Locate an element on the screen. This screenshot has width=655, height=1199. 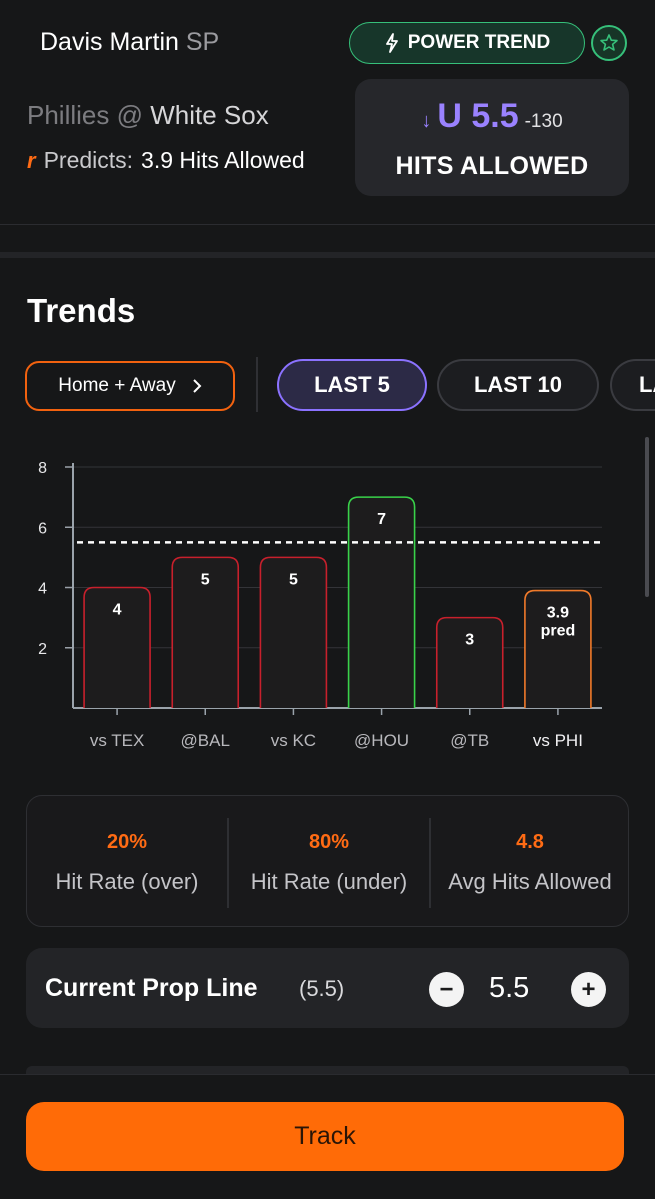
track-label: Track is located at coordinates (325, 1136).